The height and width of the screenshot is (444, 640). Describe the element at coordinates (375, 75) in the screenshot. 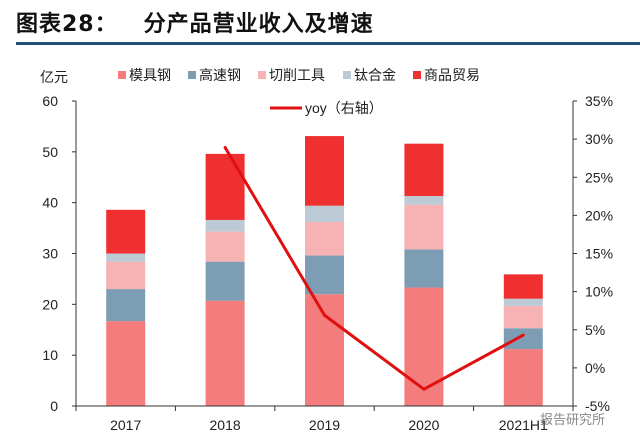

I see `legend-label: 钛合金` at that location.